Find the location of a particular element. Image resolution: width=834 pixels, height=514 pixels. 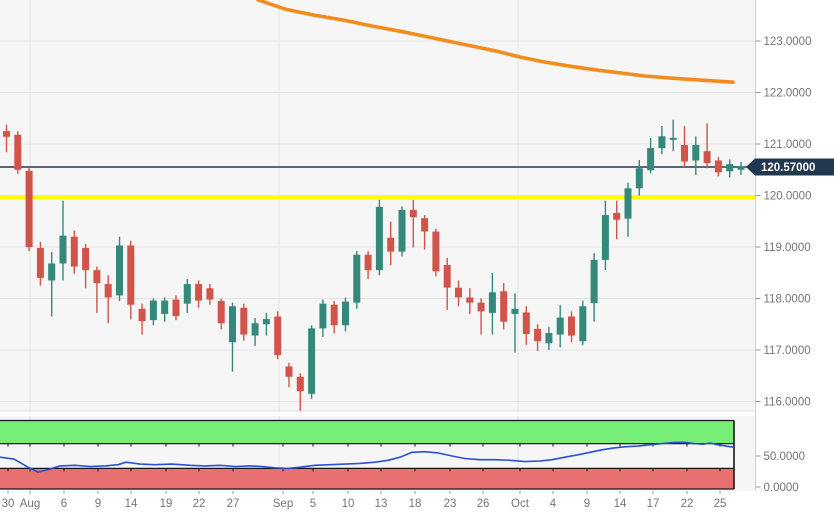

time-axis-area is located at coordinates (417, 502).